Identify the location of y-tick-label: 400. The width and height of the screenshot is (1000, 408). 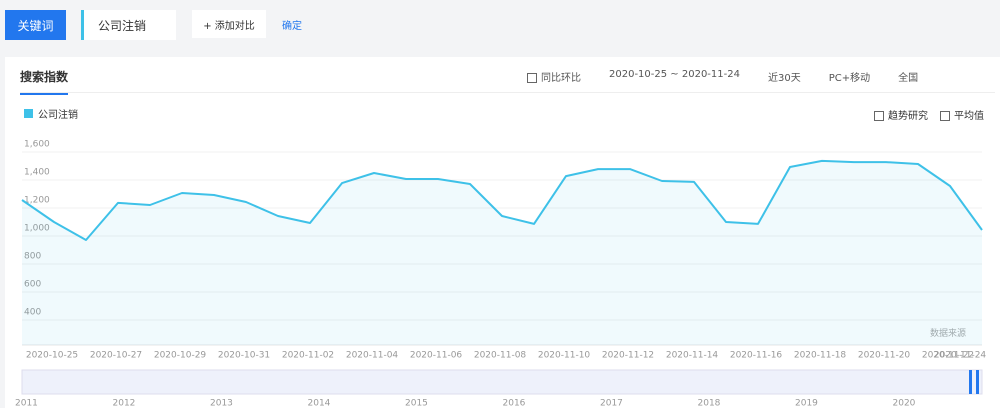
(32, 313).